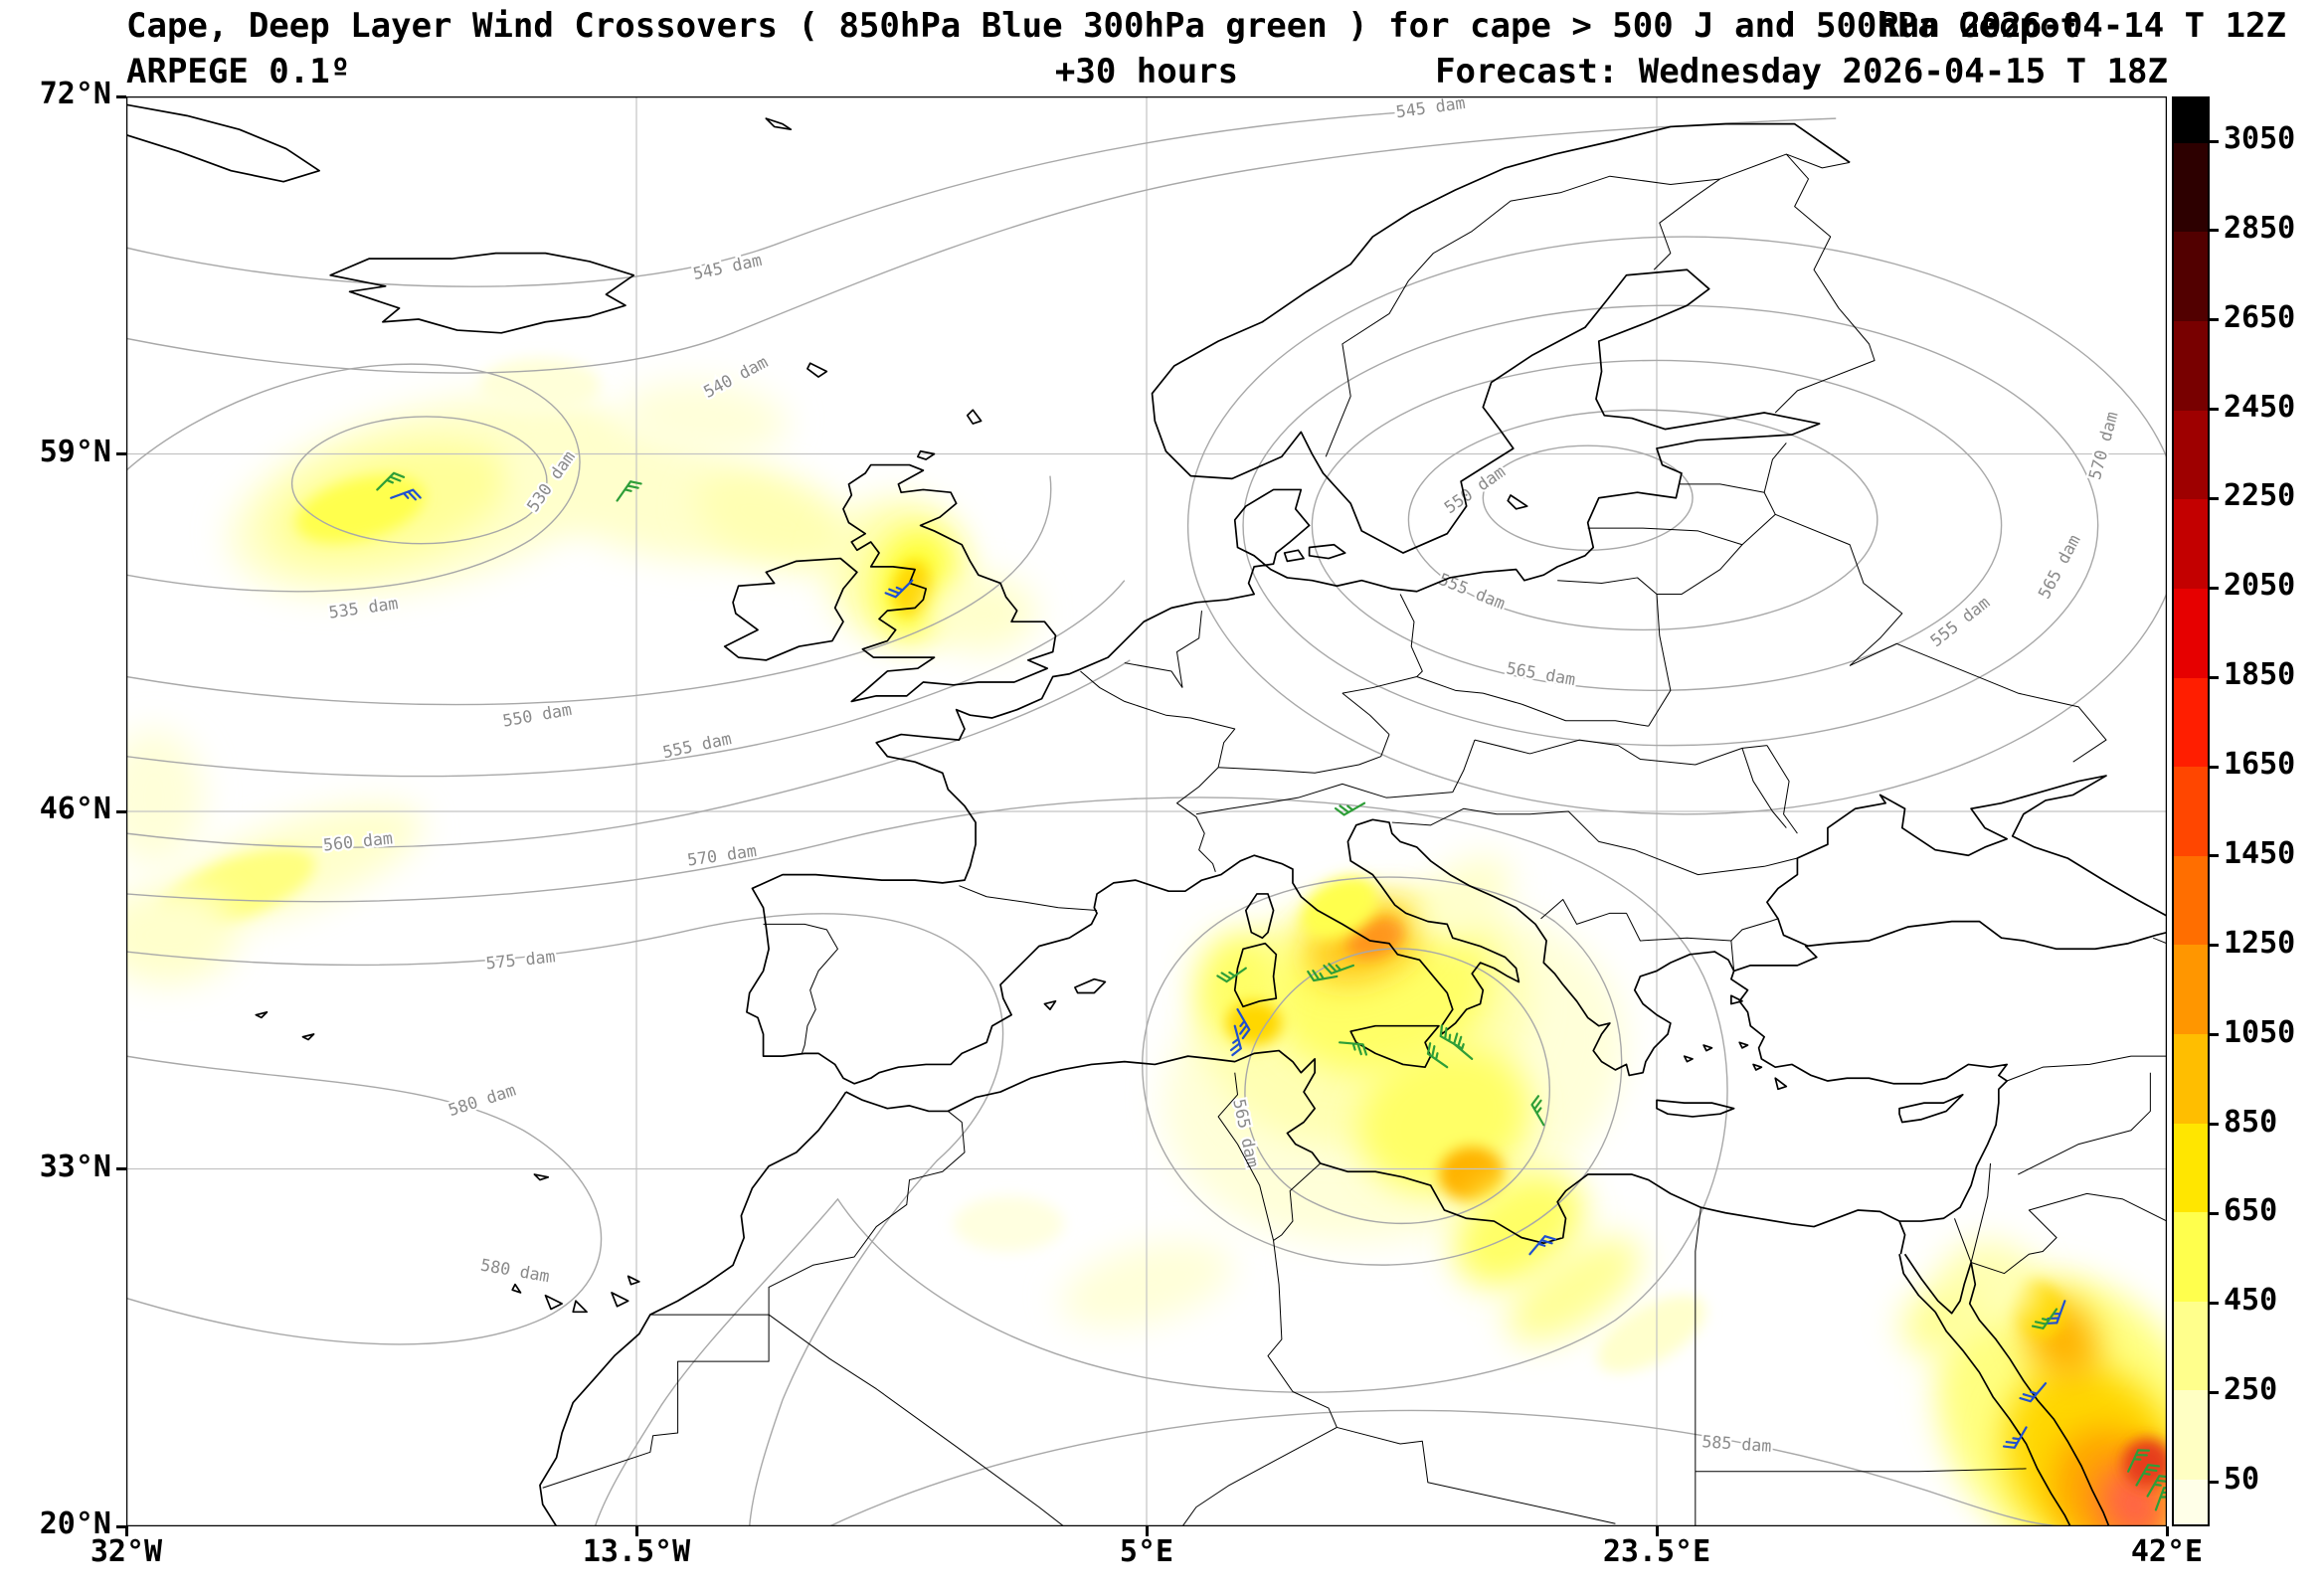  Describe the element at coordinates (75, 1166) in the screenshot. I see `lat-tick-label: 33°N` at that location.